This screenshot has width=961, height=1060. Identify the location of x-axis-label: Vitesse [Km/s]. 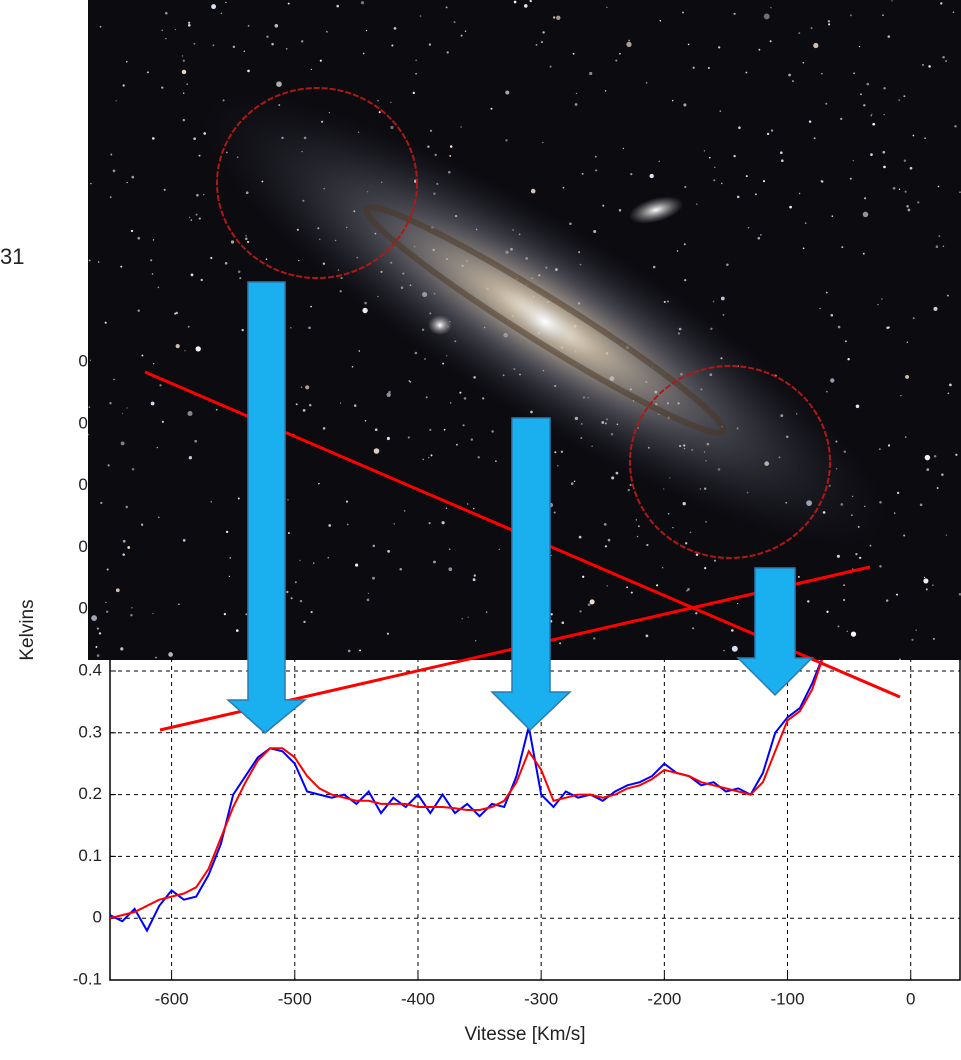
(524, 1034).